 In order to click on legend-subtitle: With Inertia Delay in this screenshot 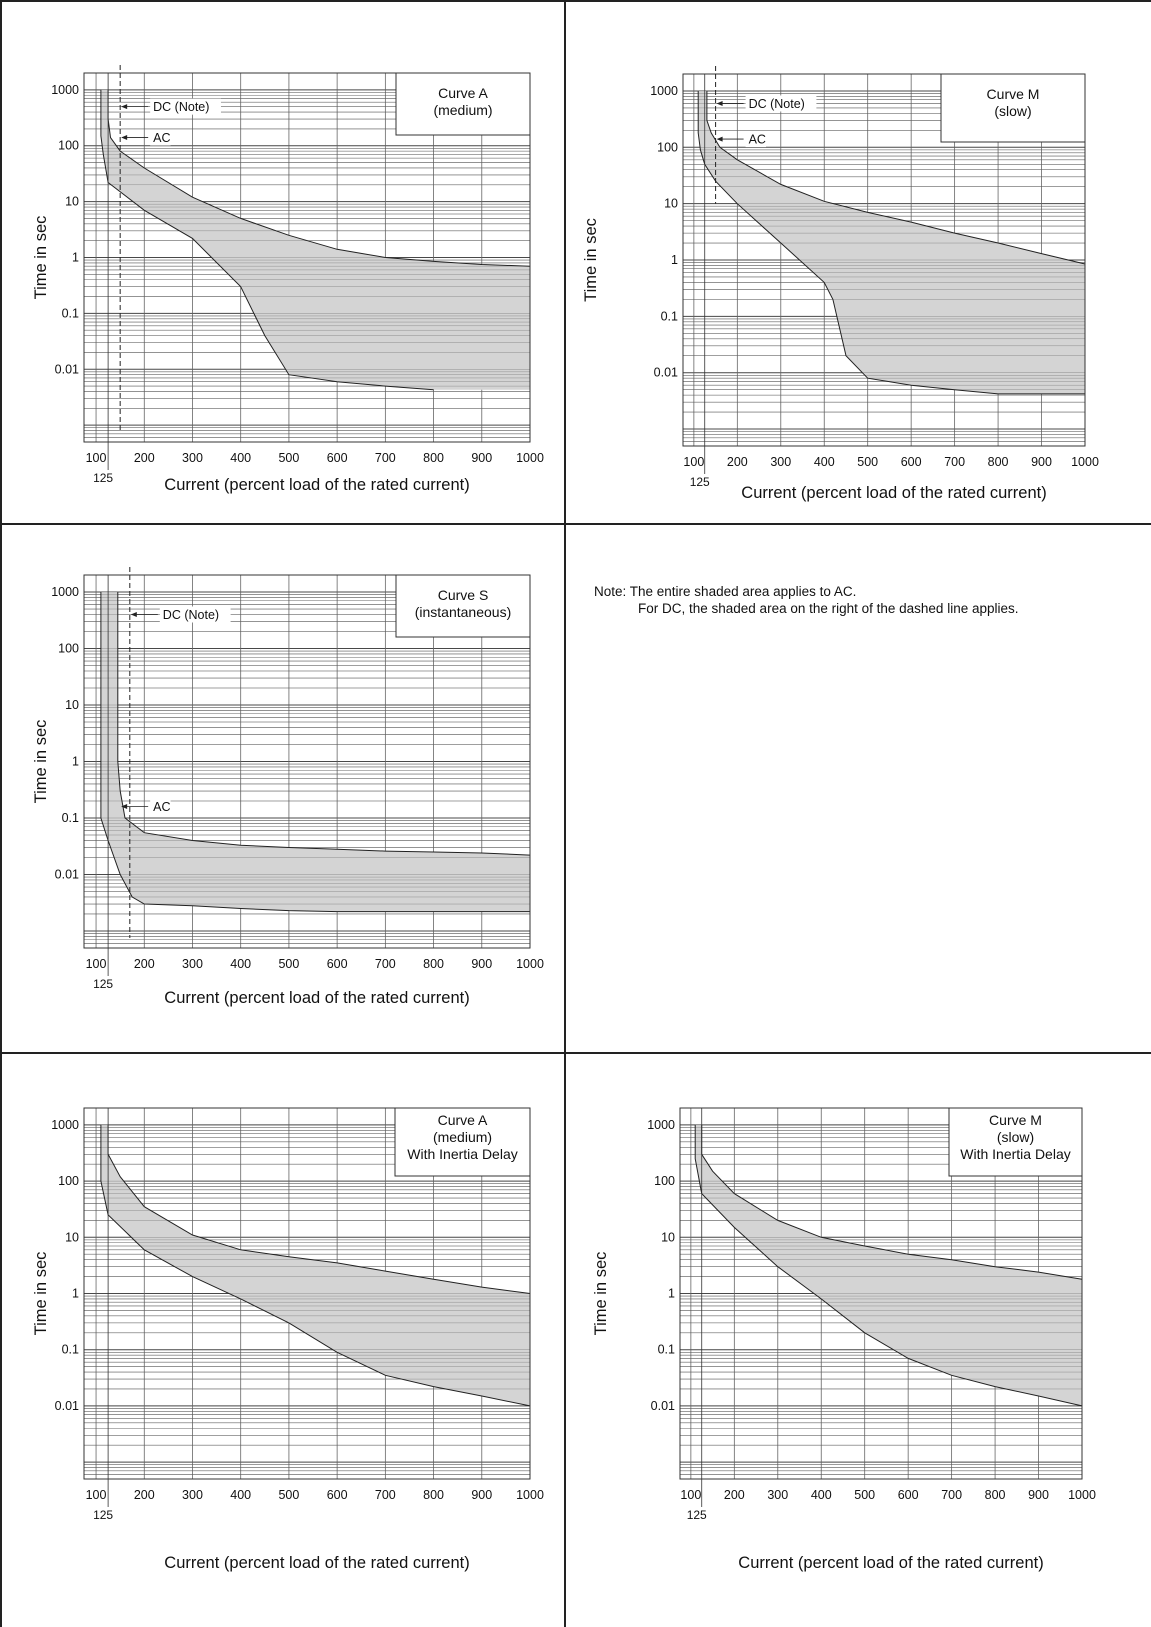, I will do `click(462, 1154)`.